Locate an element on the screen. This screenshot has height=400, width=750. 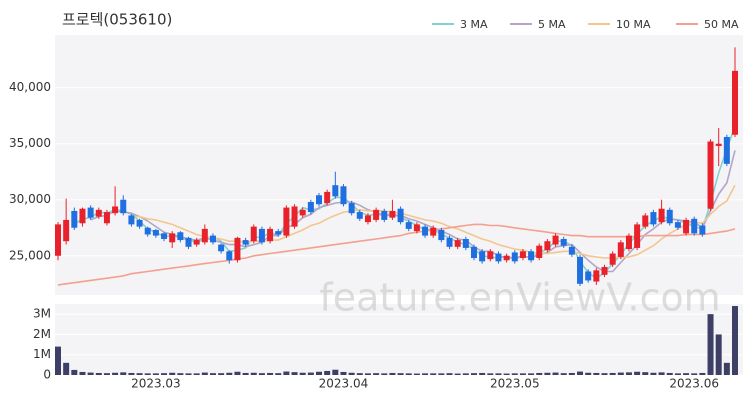
y-tick-label: 40,000 is located at coordinates (30, 87).